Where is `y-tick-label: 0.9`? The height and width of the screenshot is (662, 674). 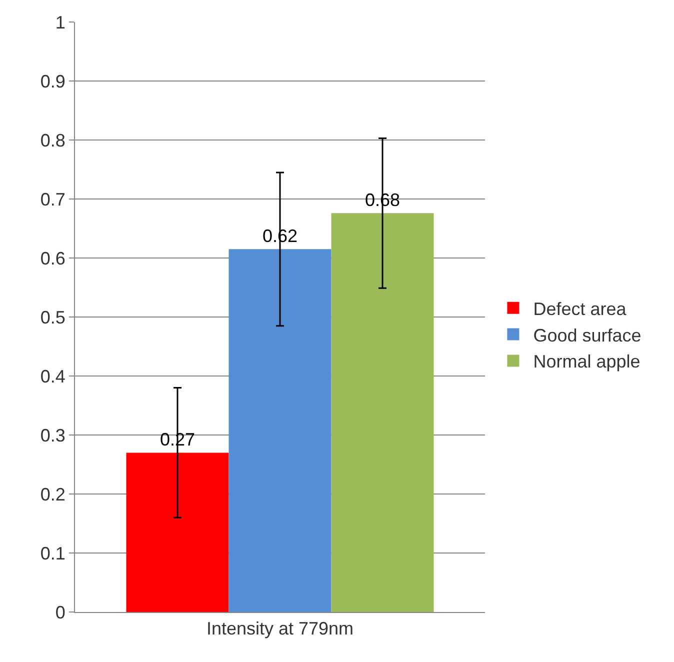
y-tick-label: 0.9 is located at coordinates (53, 81).